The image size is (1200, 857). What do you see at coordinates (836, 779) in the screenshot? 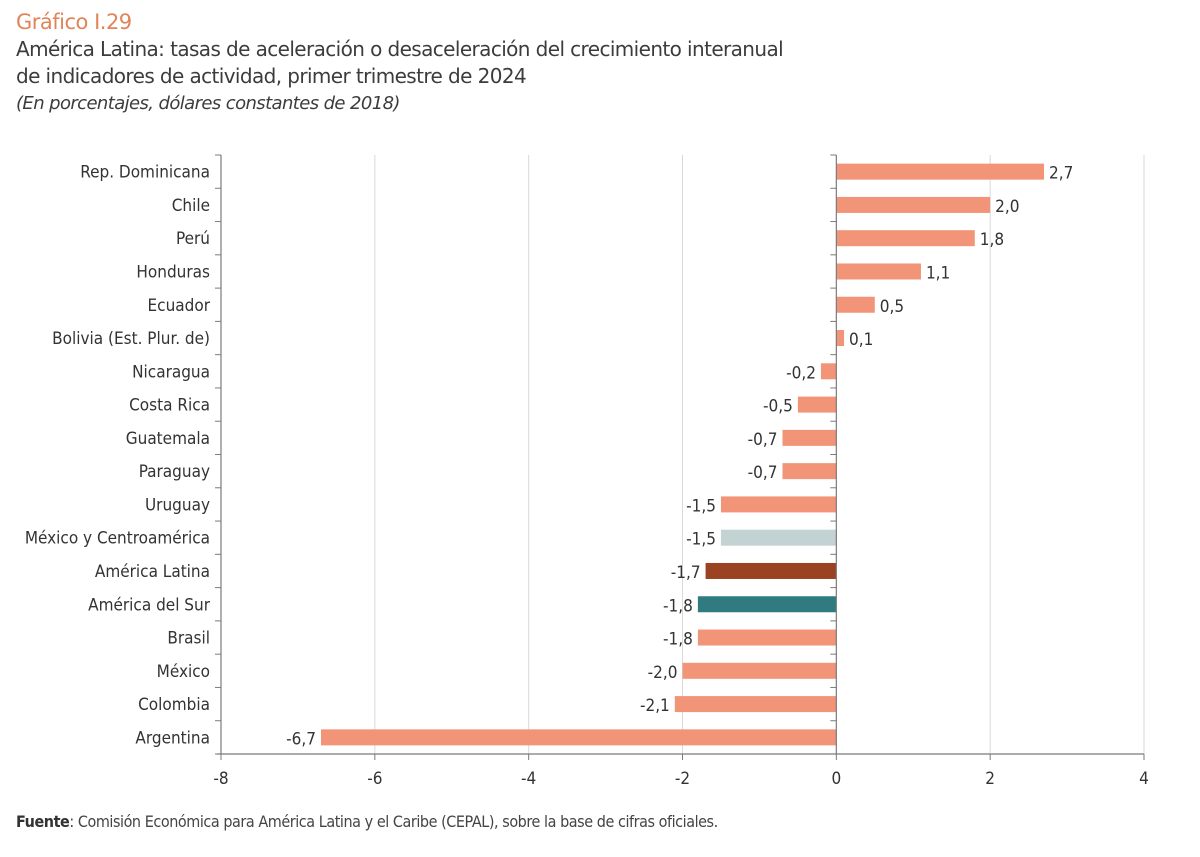
I see `x-tick-label: 0` at bounding box center [836, 779].